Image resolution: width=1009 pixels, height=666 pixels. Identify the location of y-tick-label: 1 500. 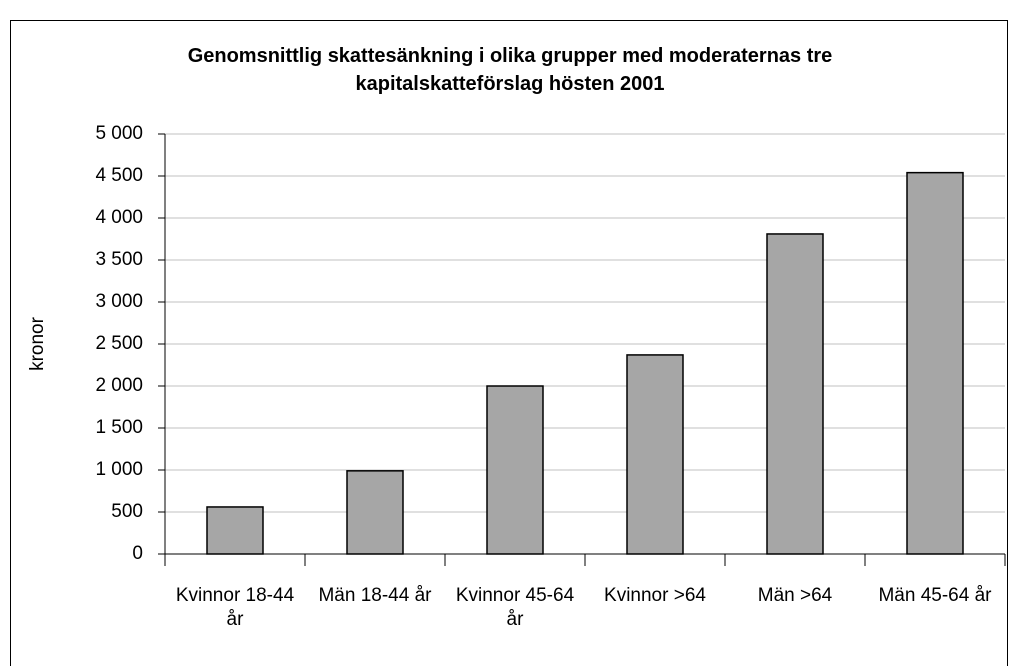
(119, 427).